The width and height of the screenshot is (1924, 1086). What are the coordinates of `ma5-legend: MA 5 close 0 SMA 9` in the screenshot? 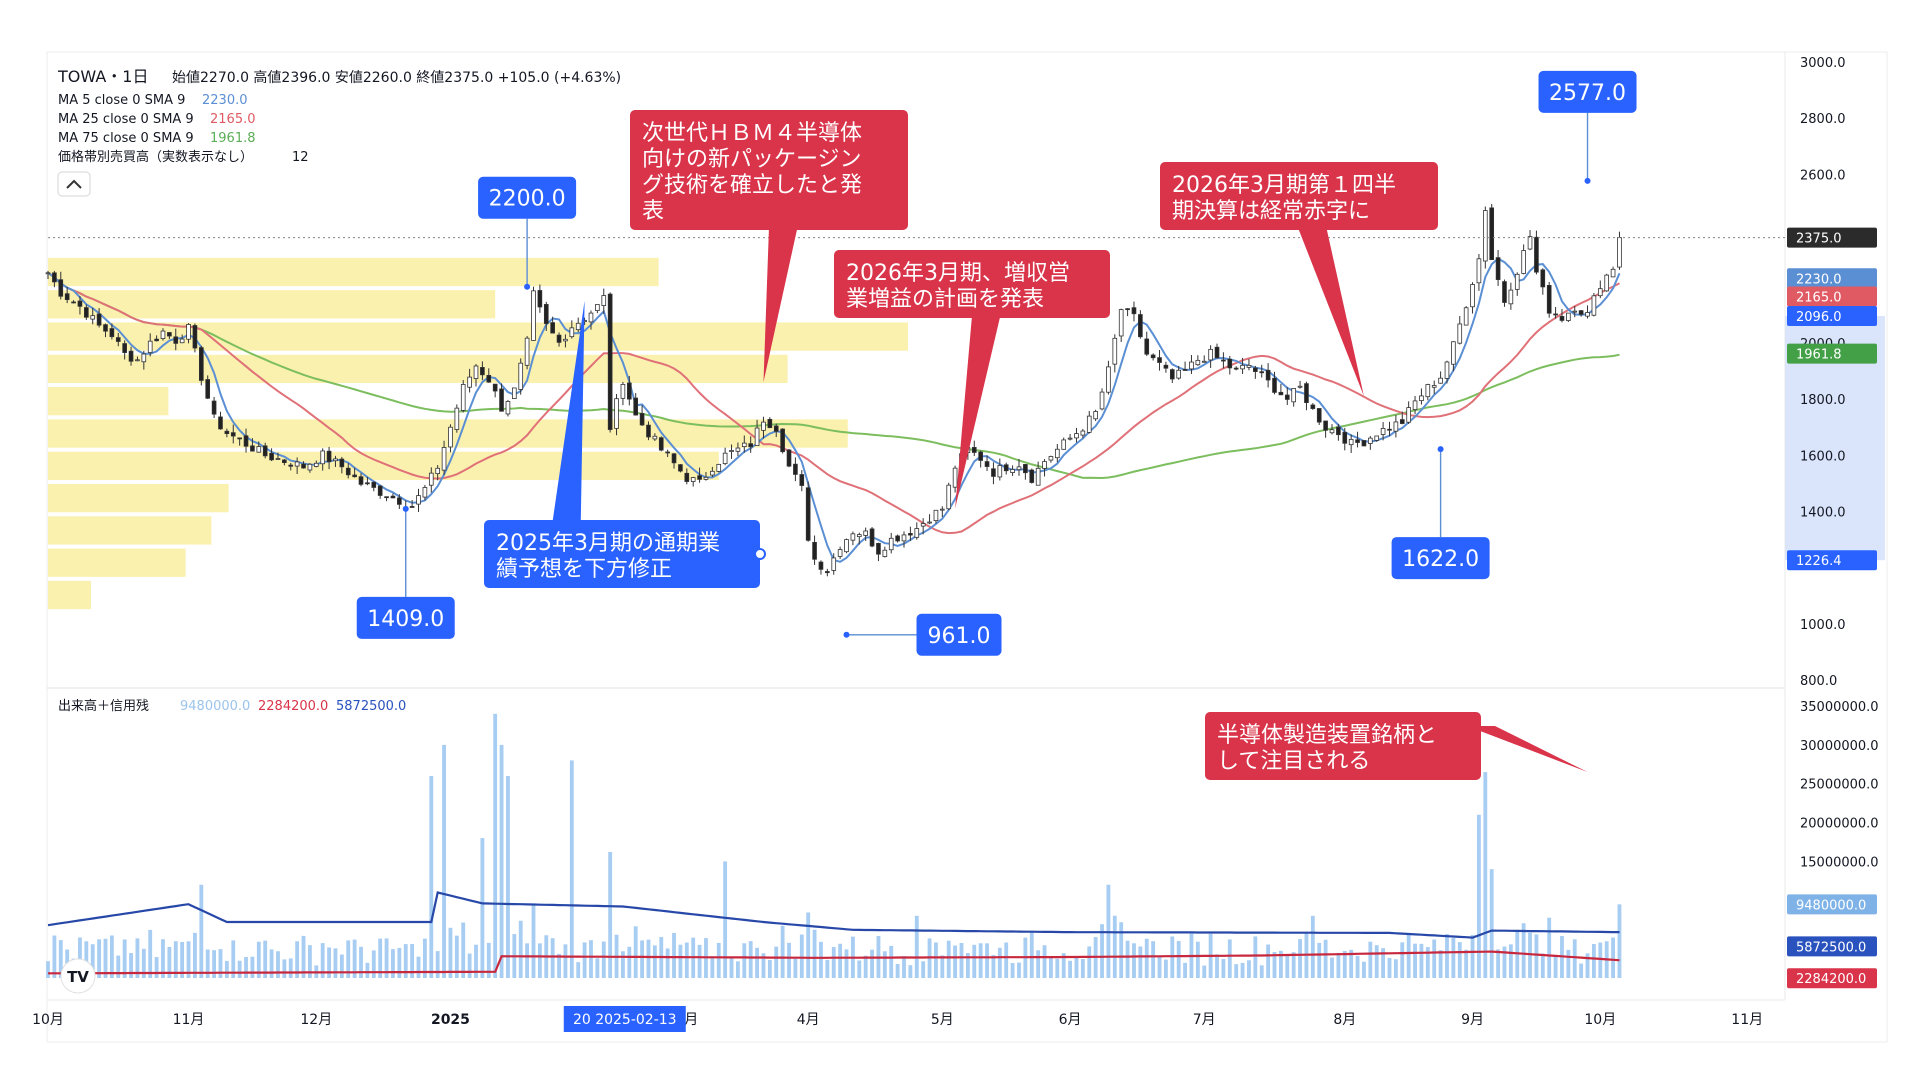 It's located at (121, 100).